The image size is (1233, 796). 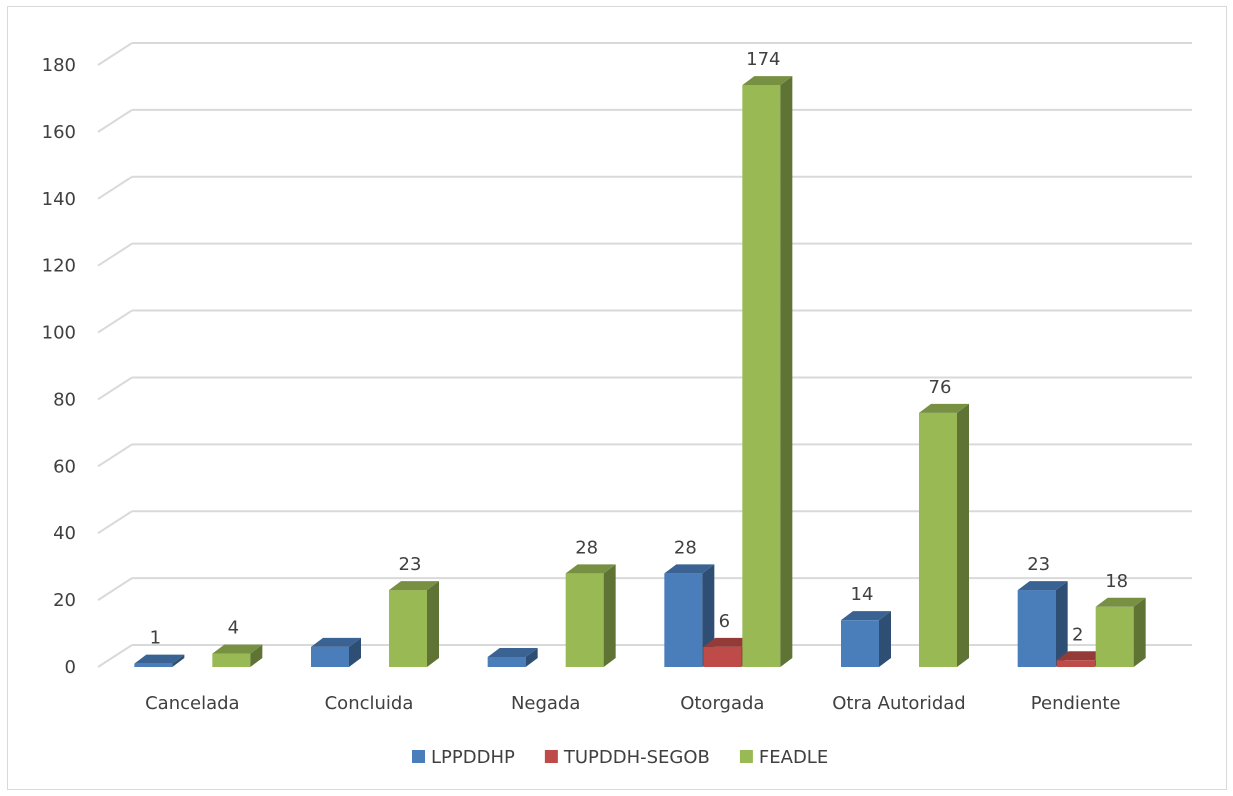 What do you see at coordinates (59, 132) in the screenshot?
I see `y-tick-label: 160` at bounding box center [59, 132].